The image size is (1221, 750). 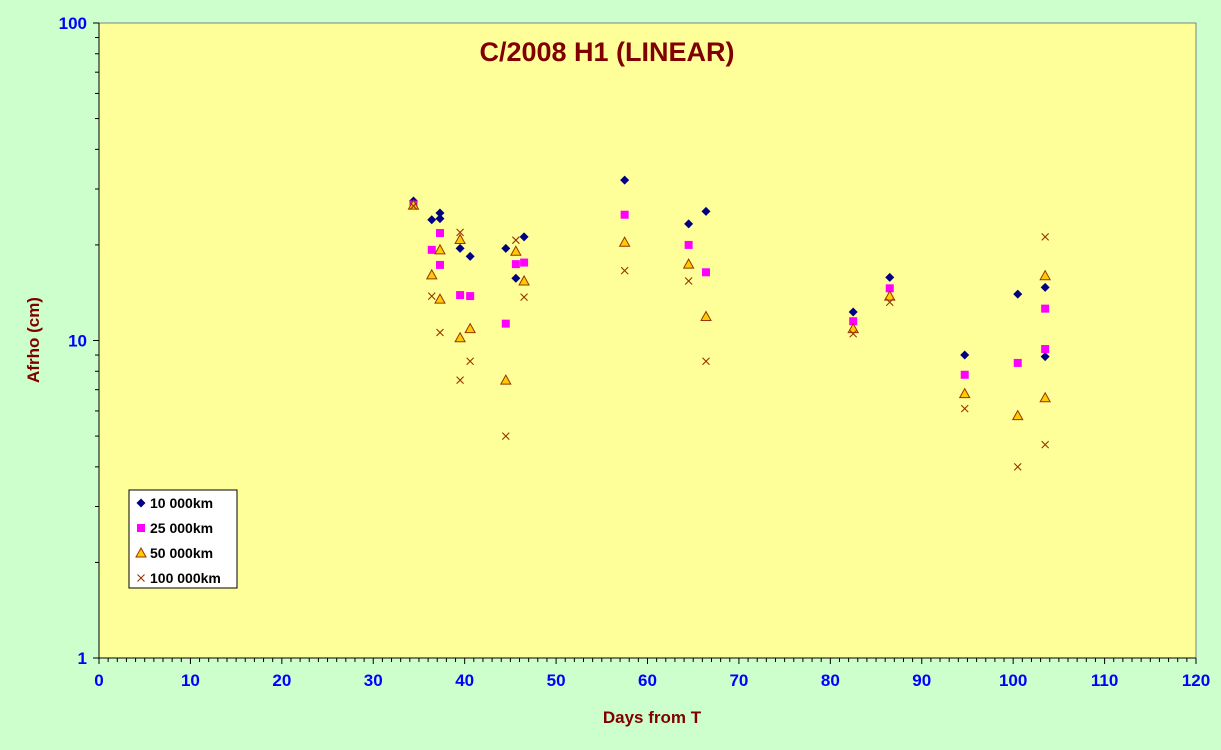 I want to click on y-tick-label: 100, so click(x=73, y=23).